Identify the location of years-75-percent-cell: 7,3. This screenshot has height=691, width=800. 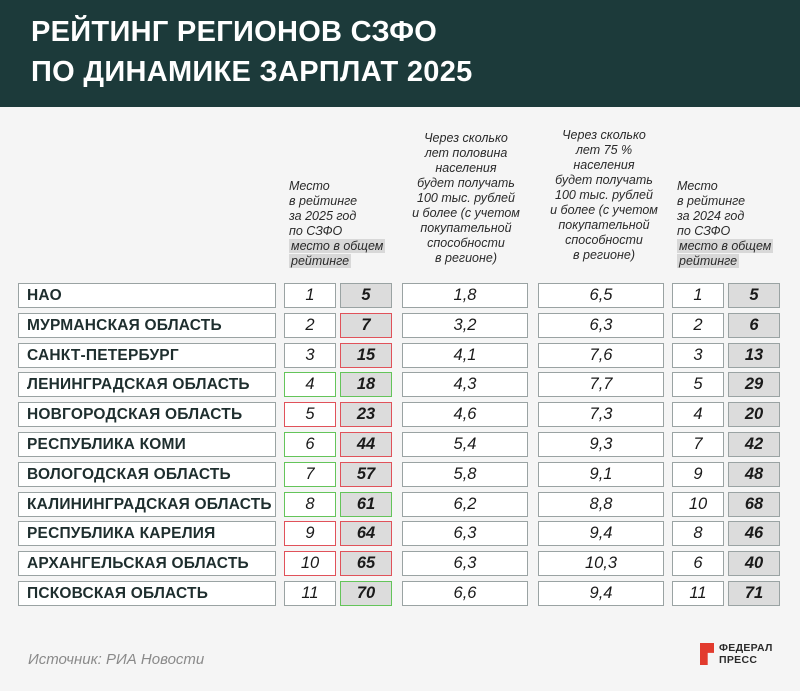
(601, 414).